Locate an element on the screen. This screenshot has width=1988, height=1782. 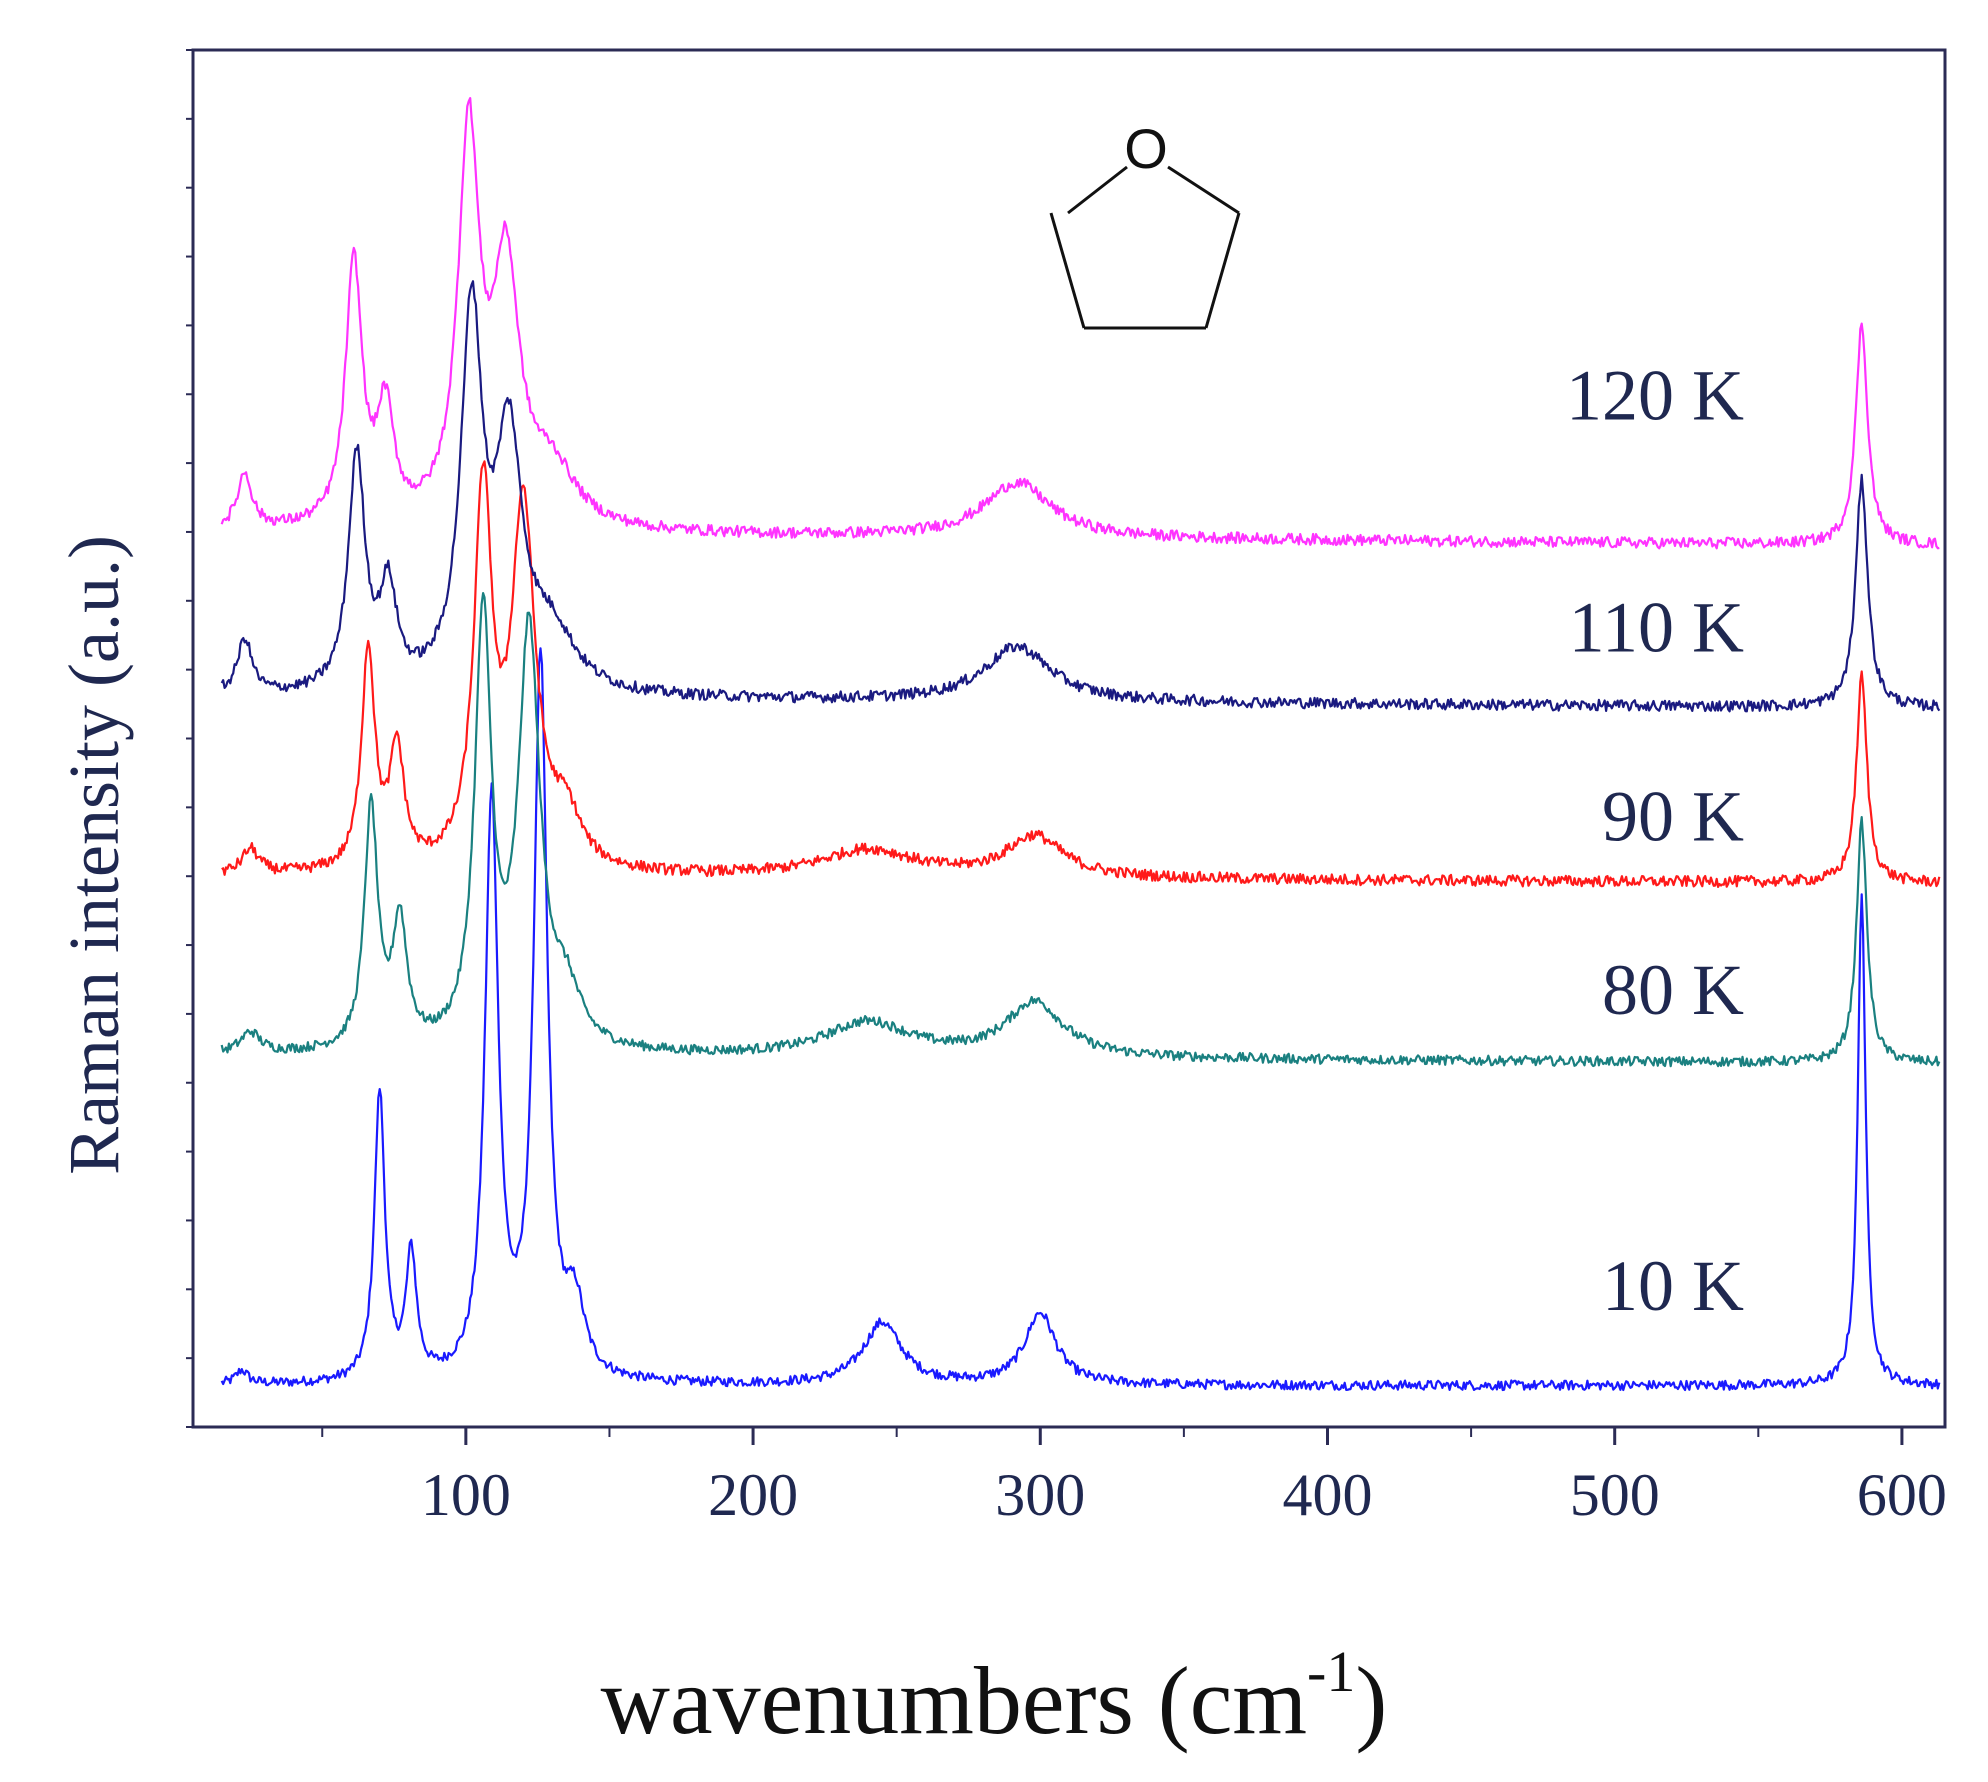
x-tick-label: 300 is located at coordinates (1040, 1495).